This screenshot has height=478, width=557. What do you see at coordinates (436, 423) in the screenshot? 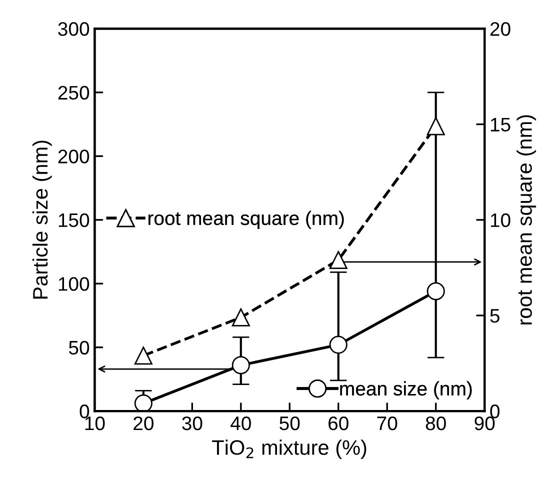
I see `x-tick-label: 80` at bounding box center [436, 423].